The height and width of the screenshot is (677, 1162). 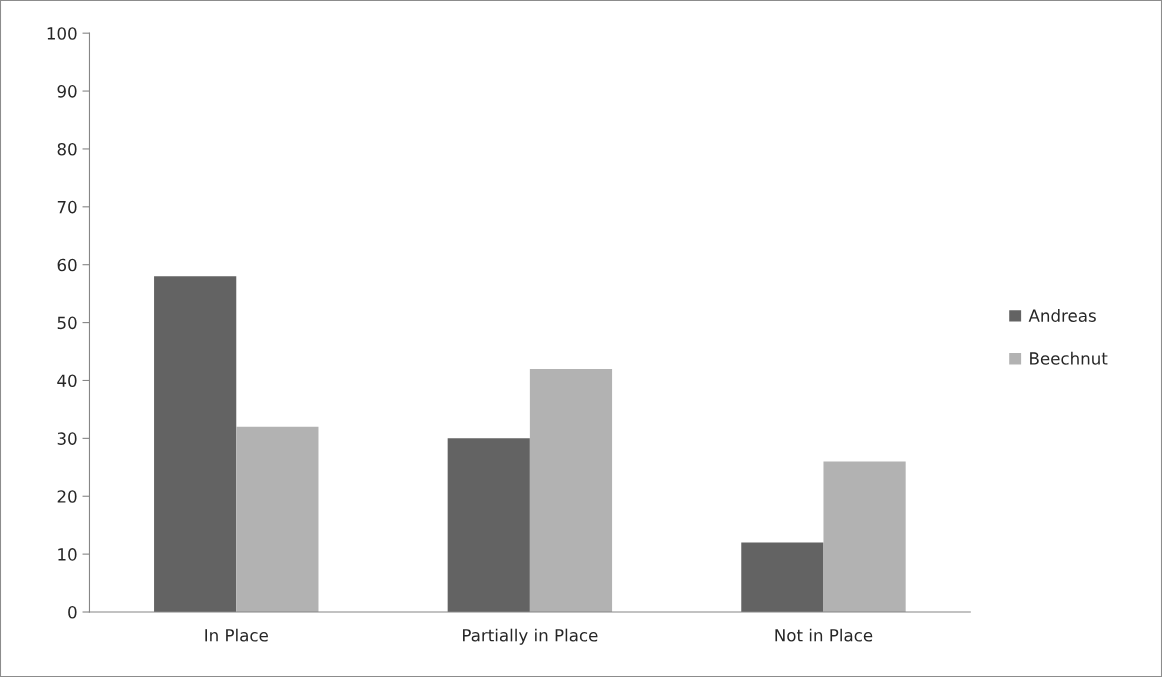 I want to click on legend-label: Andreas, so click(x=1062, y=315).